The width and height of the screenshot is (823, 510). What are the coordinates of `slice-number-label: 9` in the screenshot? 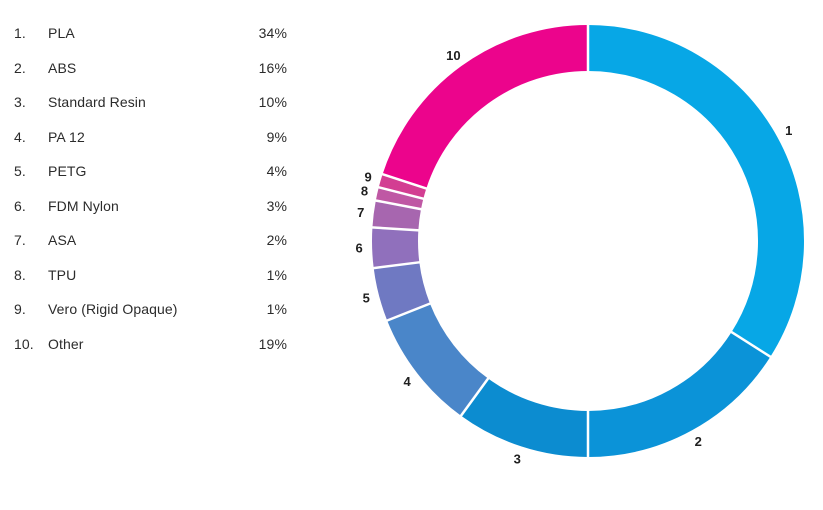 It's located at (367, 177).